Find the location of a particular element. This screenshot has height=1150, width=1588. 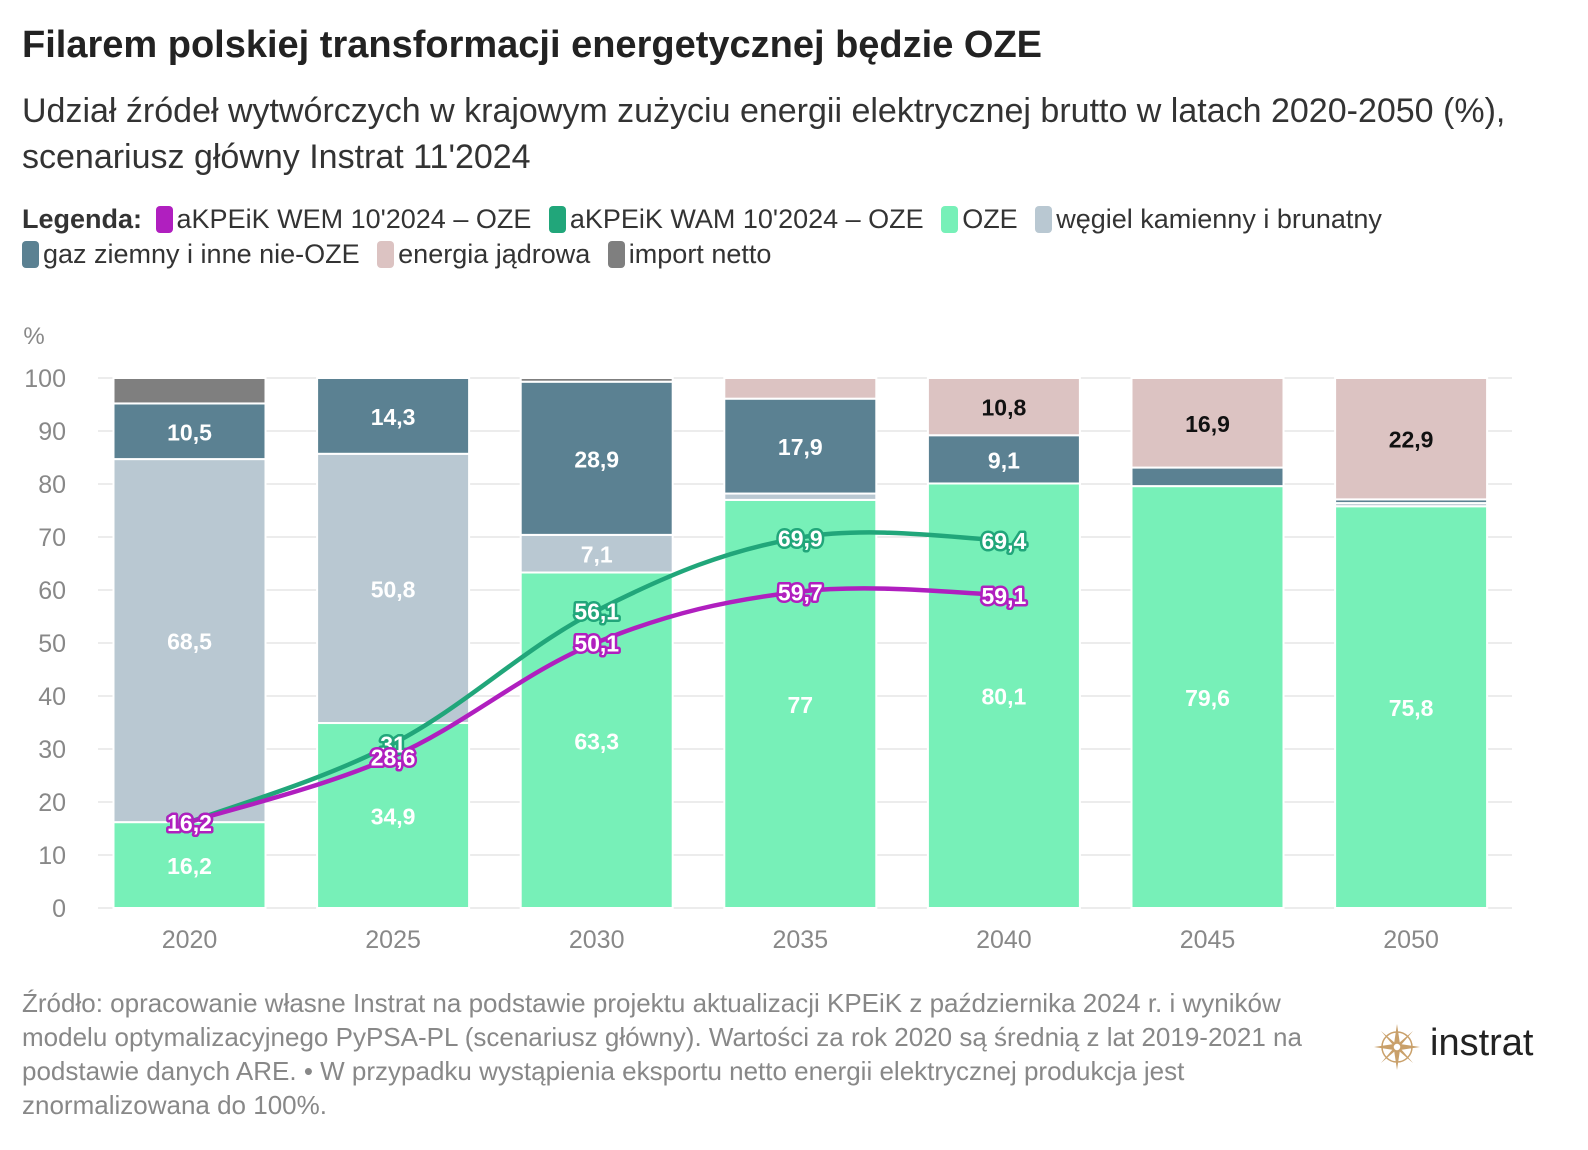

legend-item-import: import netto is located at coordinates (689, 254).